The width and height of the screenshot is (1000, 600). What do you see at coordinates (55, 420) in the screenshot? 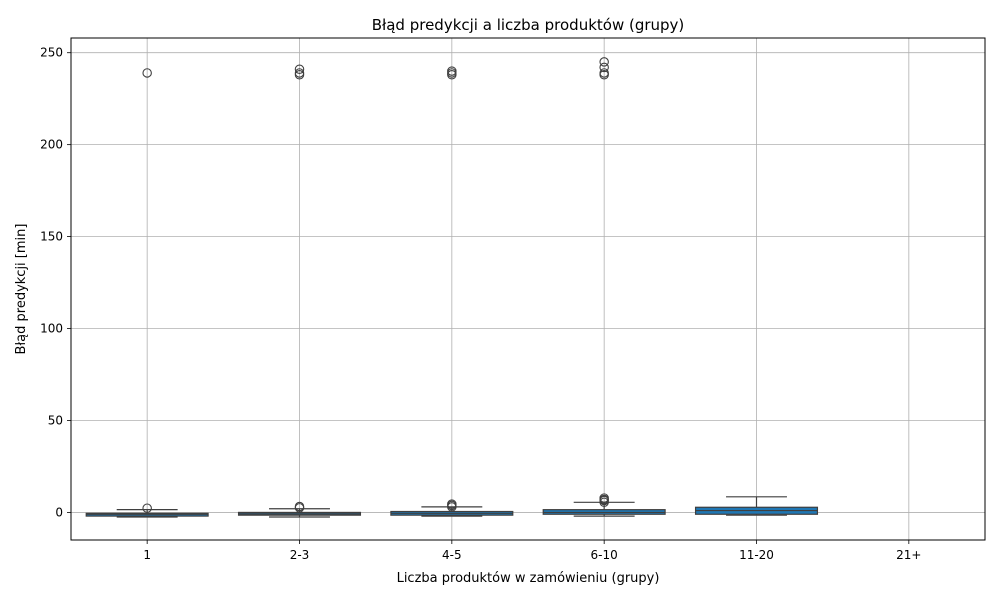
I see `y-tick-label: 50` at bounding box center [55, 420].